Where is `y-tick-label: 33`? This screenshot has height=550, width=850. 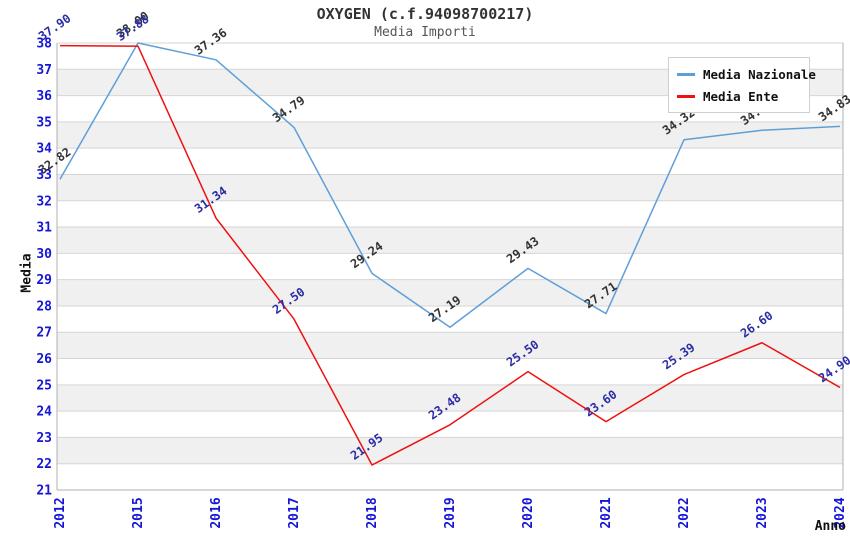
y-tick-label: 33 is located at coordinates (44, 175).